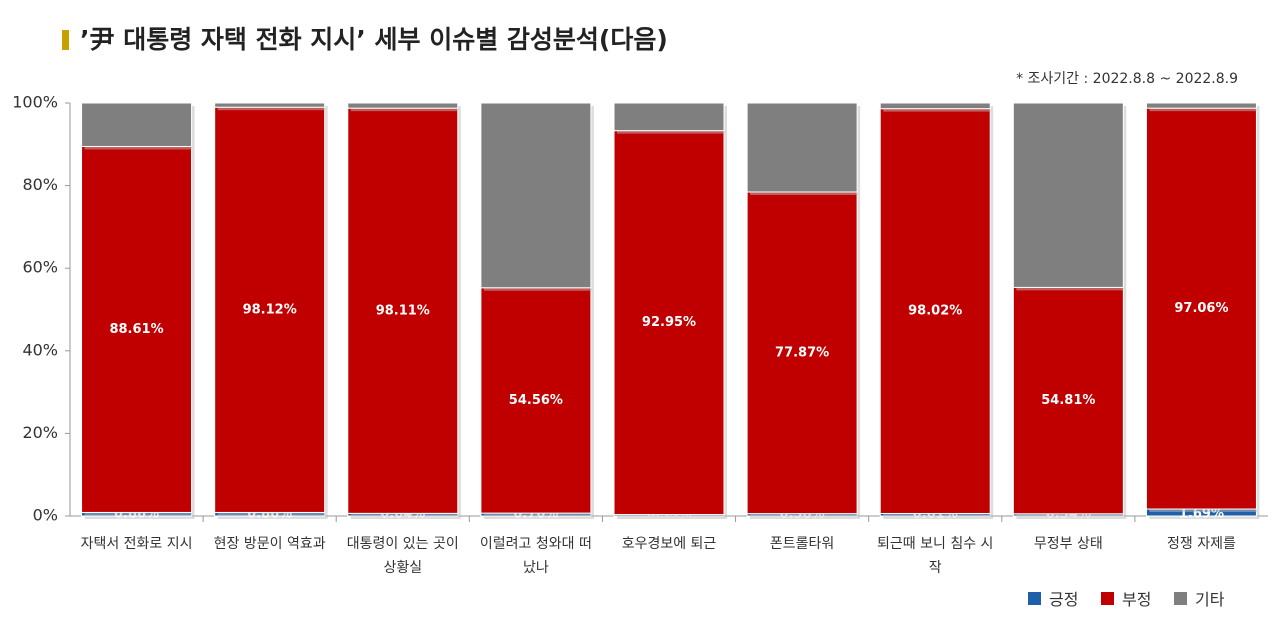 The height and width of the screenshot is (637, 1280). I want to click on legend-label: 기타, so click(1210, 599).